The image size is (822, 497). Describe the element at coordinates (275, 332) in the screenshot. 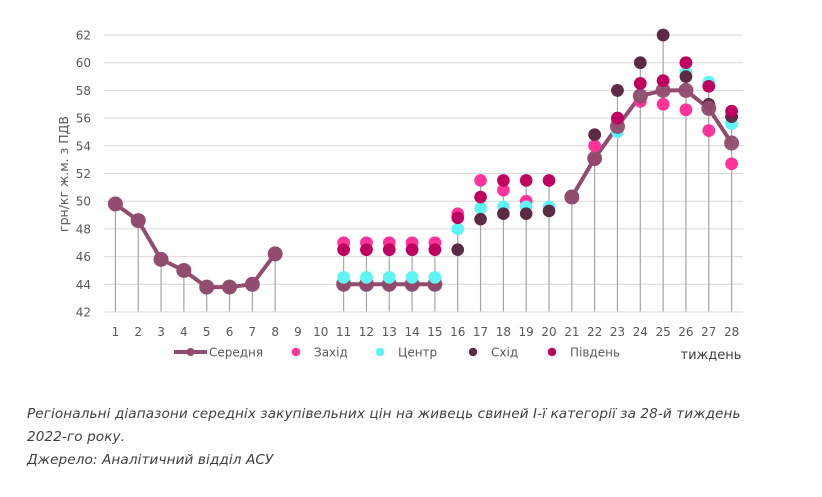

I see `x-tick-label: 8` at that location.